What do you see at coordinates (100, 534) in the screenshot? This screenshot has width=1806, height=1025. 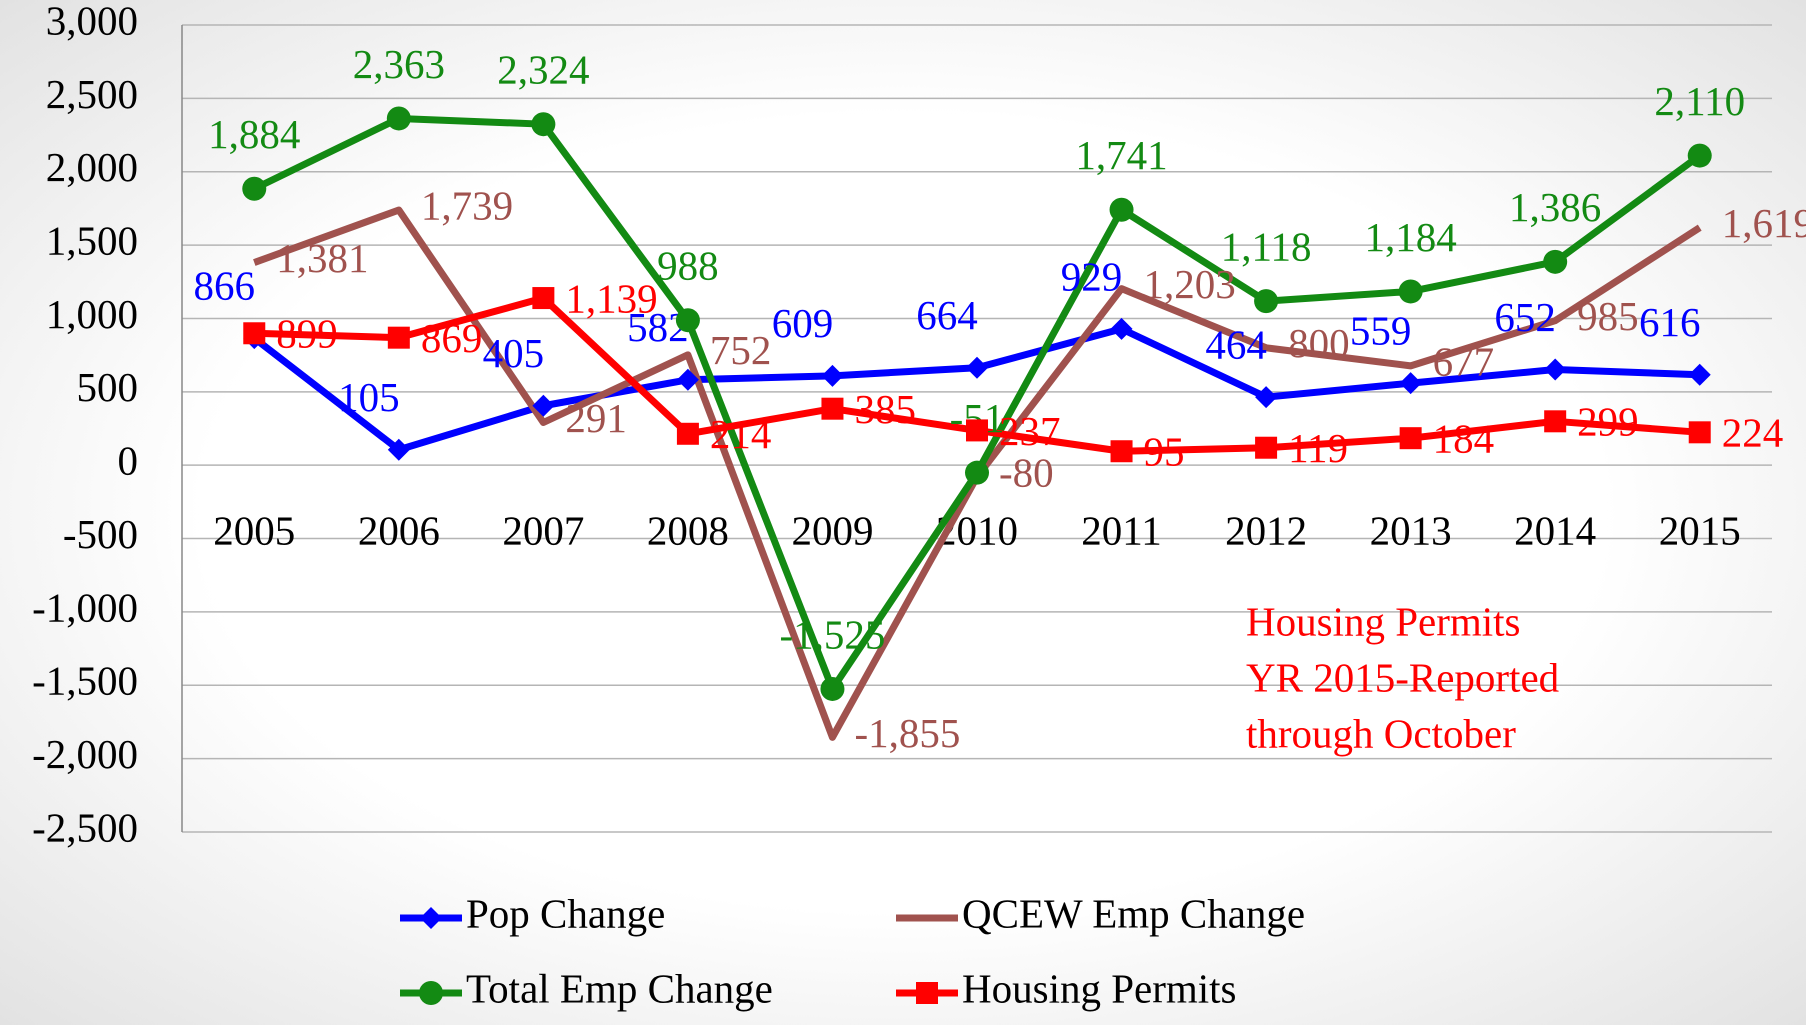 I see `y-tick-label: -500` at bounding box center [100, 534].